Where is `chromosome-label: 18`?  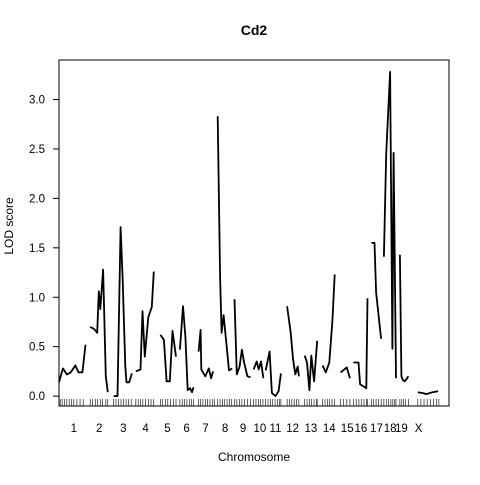 chromosome-label: 18 is located at coordinates (390, 429).